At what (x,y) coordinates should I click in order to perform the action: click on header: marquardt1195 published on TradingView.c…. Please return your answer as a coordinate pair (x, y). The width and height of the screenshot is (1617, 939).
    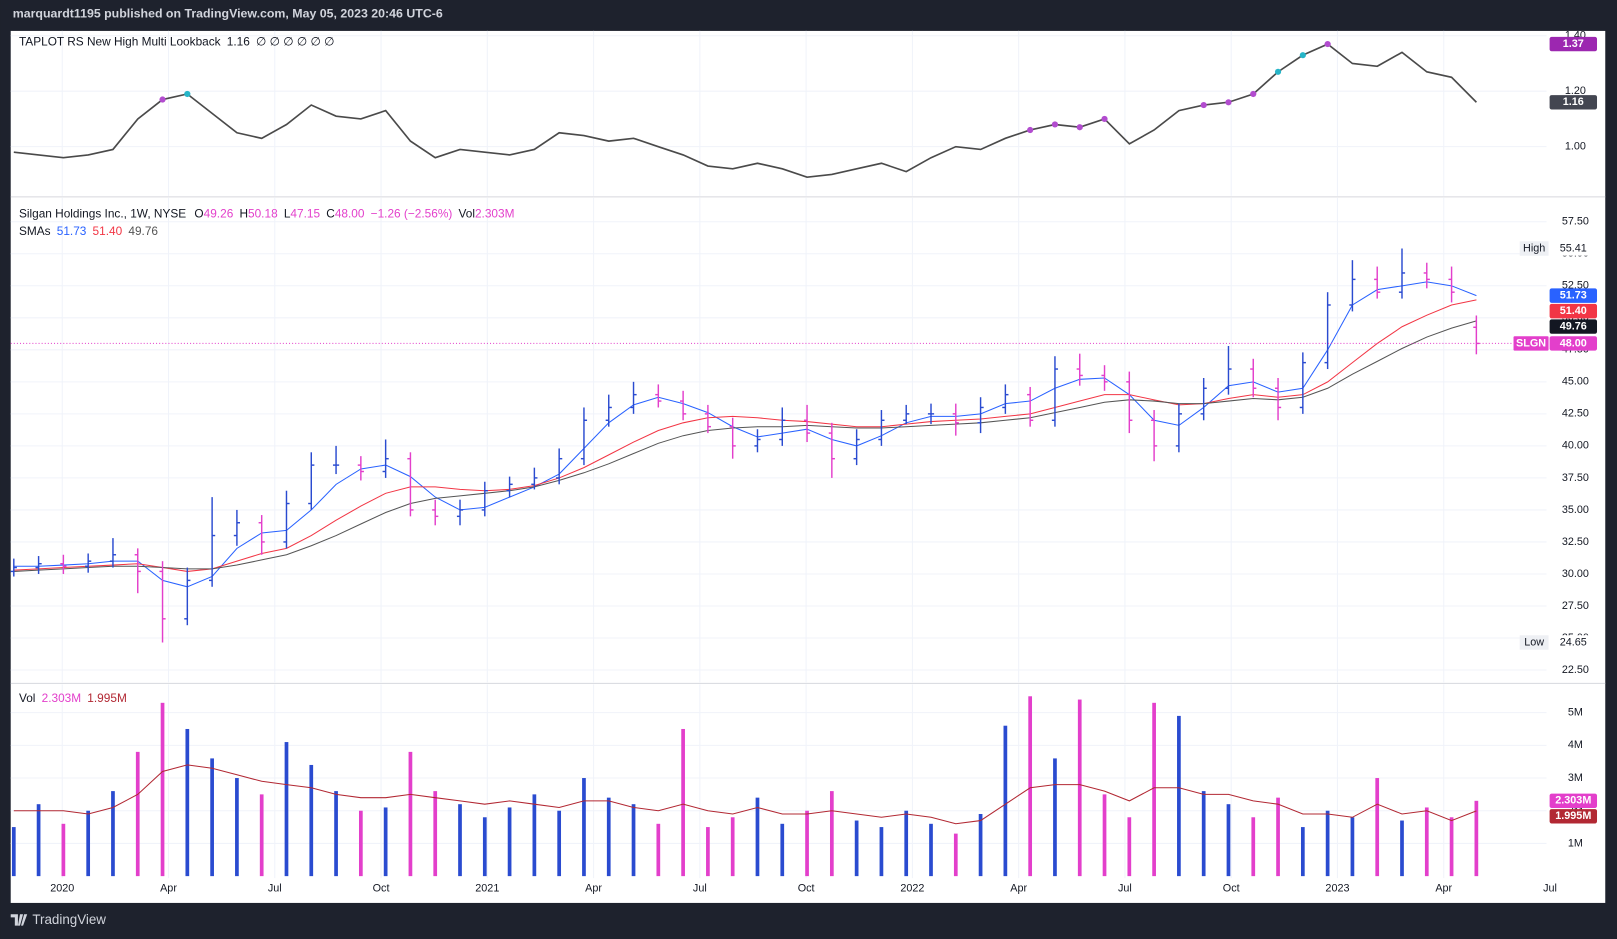
    Looking at the image, I should click on (228, 14).